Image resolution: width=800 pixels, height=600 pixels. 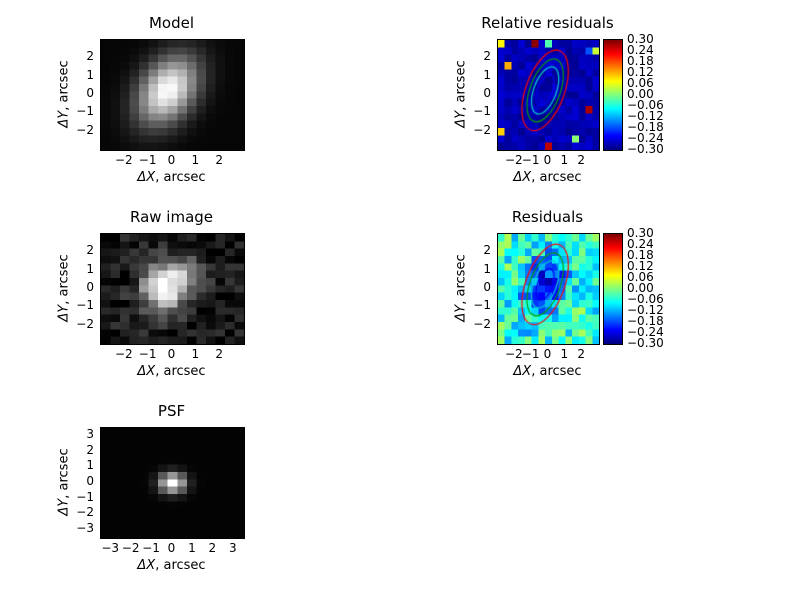 I want to click on panel-title-model: Model, so click(x=171, y=23).